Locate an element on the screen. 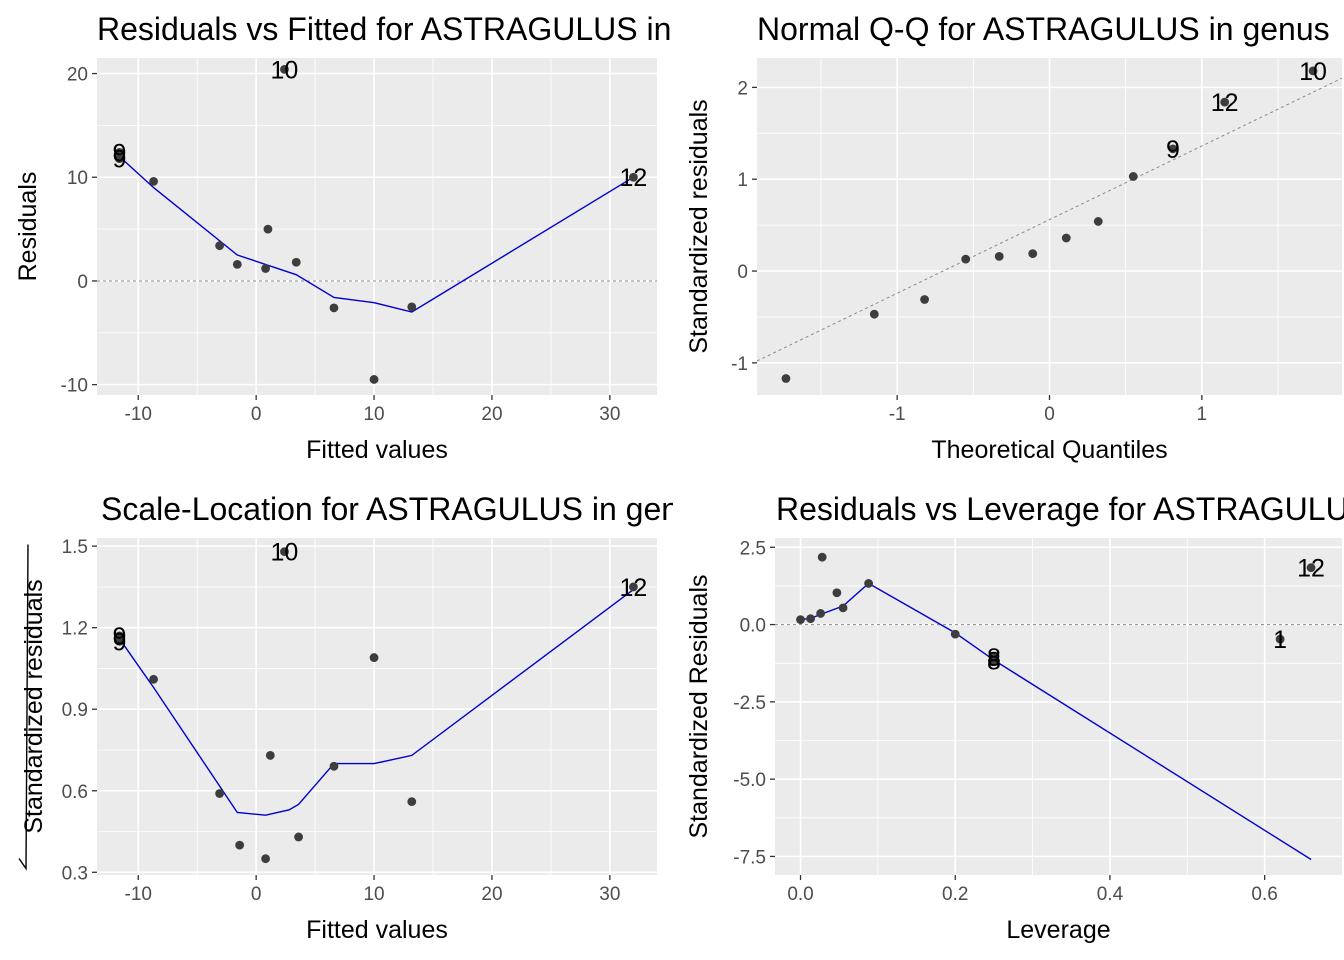 The image size is (1344, 960). sqrt-symbol is located at coordinates (23, 707).